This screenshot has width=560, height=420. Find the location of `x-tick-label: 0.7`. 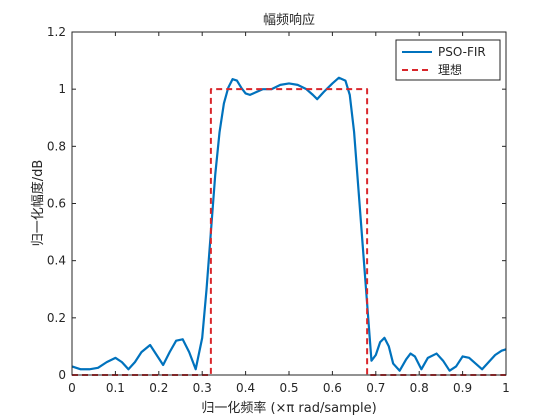

x-tick-label: 0.7 is located at coordinates (375, 388).